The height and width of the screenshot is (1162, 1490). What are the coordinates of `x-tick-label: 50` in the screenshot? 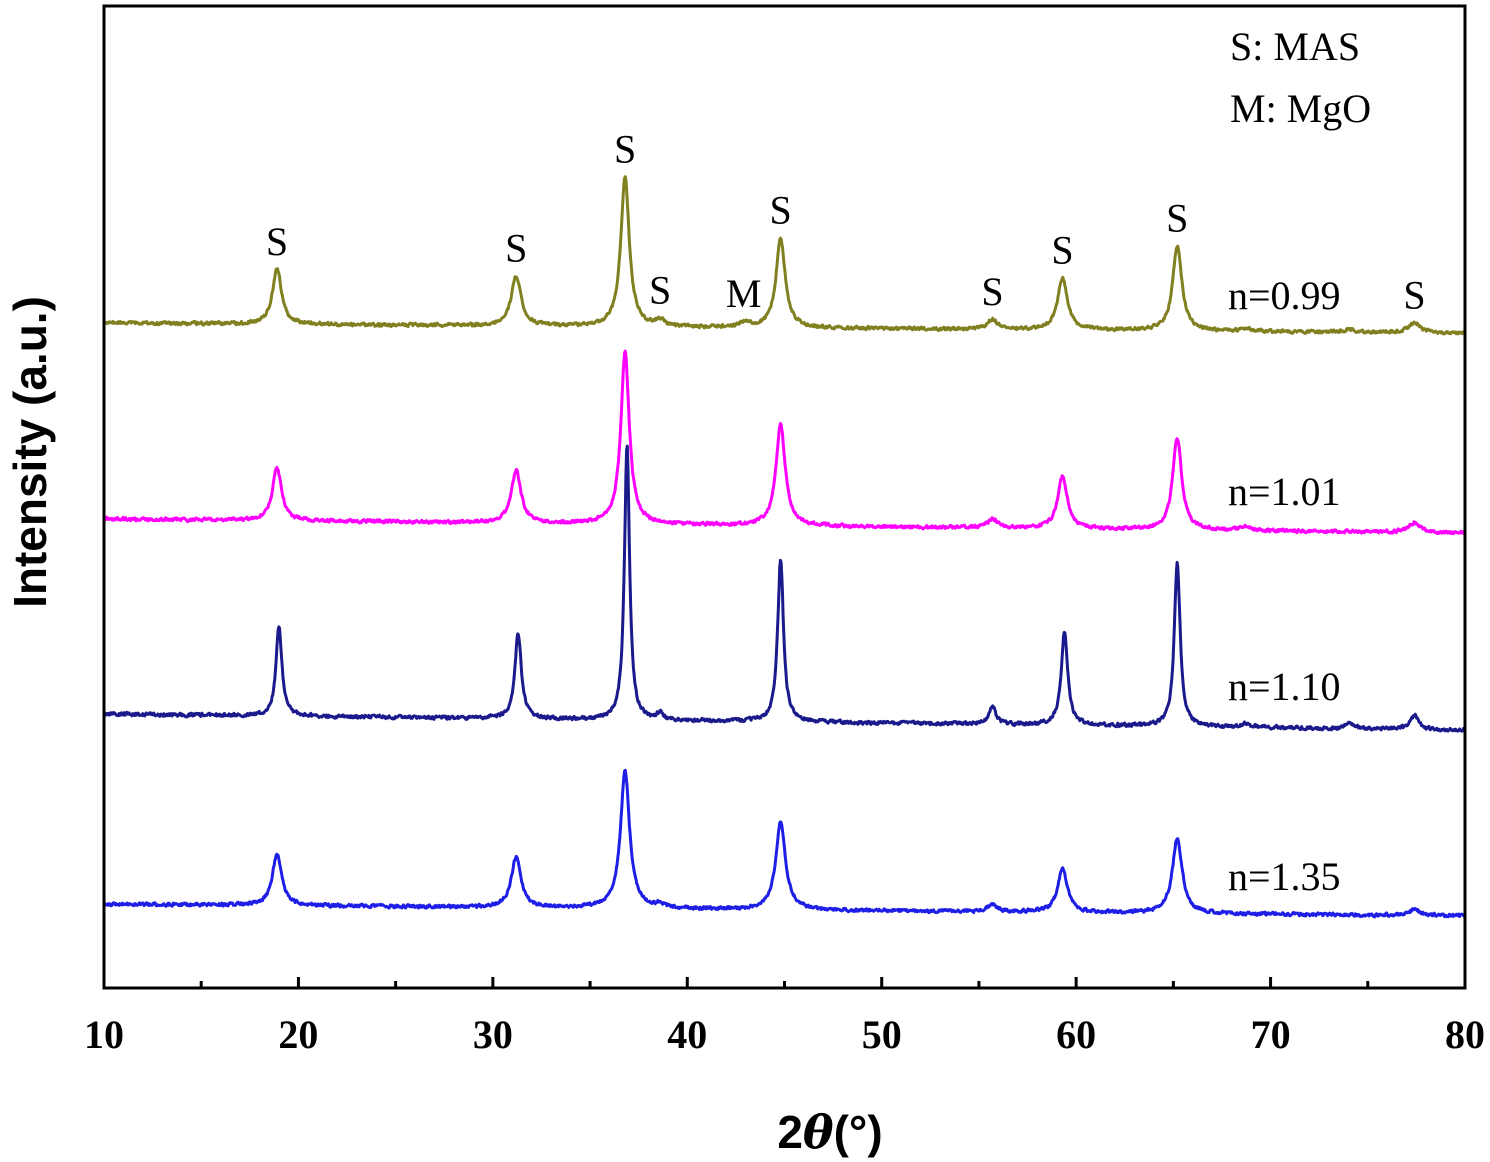 It's located at (882, 1034).